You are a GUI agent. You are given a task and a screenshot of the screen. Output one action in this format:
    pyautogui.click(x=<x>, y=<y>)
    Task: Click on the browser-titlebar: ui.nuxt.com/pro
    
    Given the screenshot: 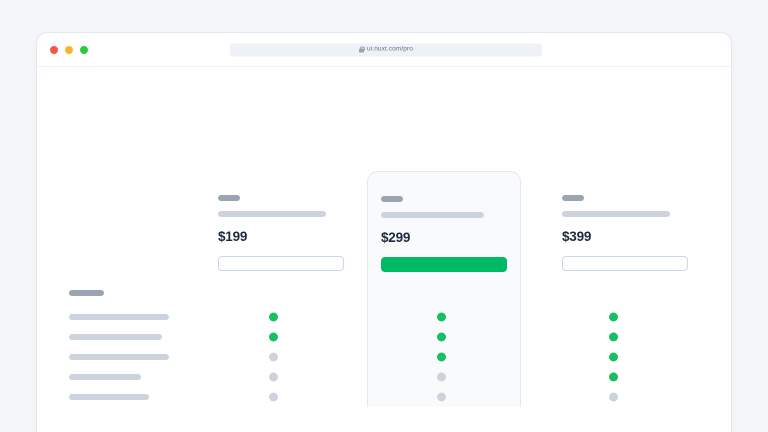 What is the action you would take?
    pyautogui.click(x=384, y=50)
    